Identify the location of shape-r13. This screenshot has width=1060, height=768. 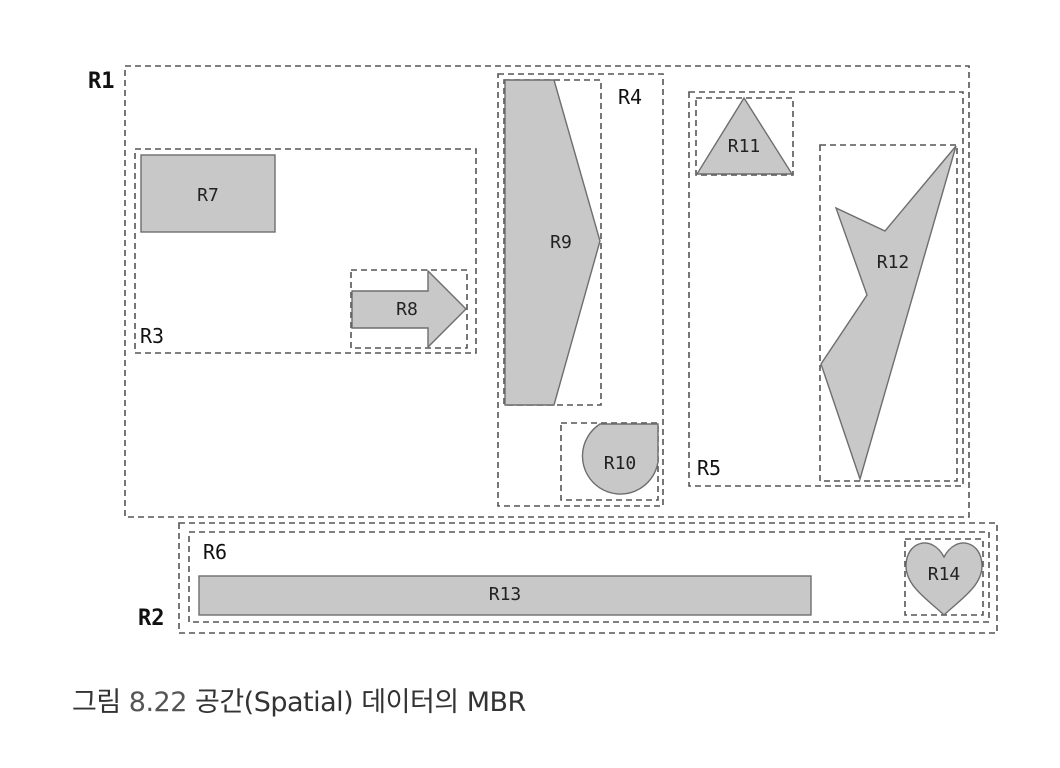
(505, 595).